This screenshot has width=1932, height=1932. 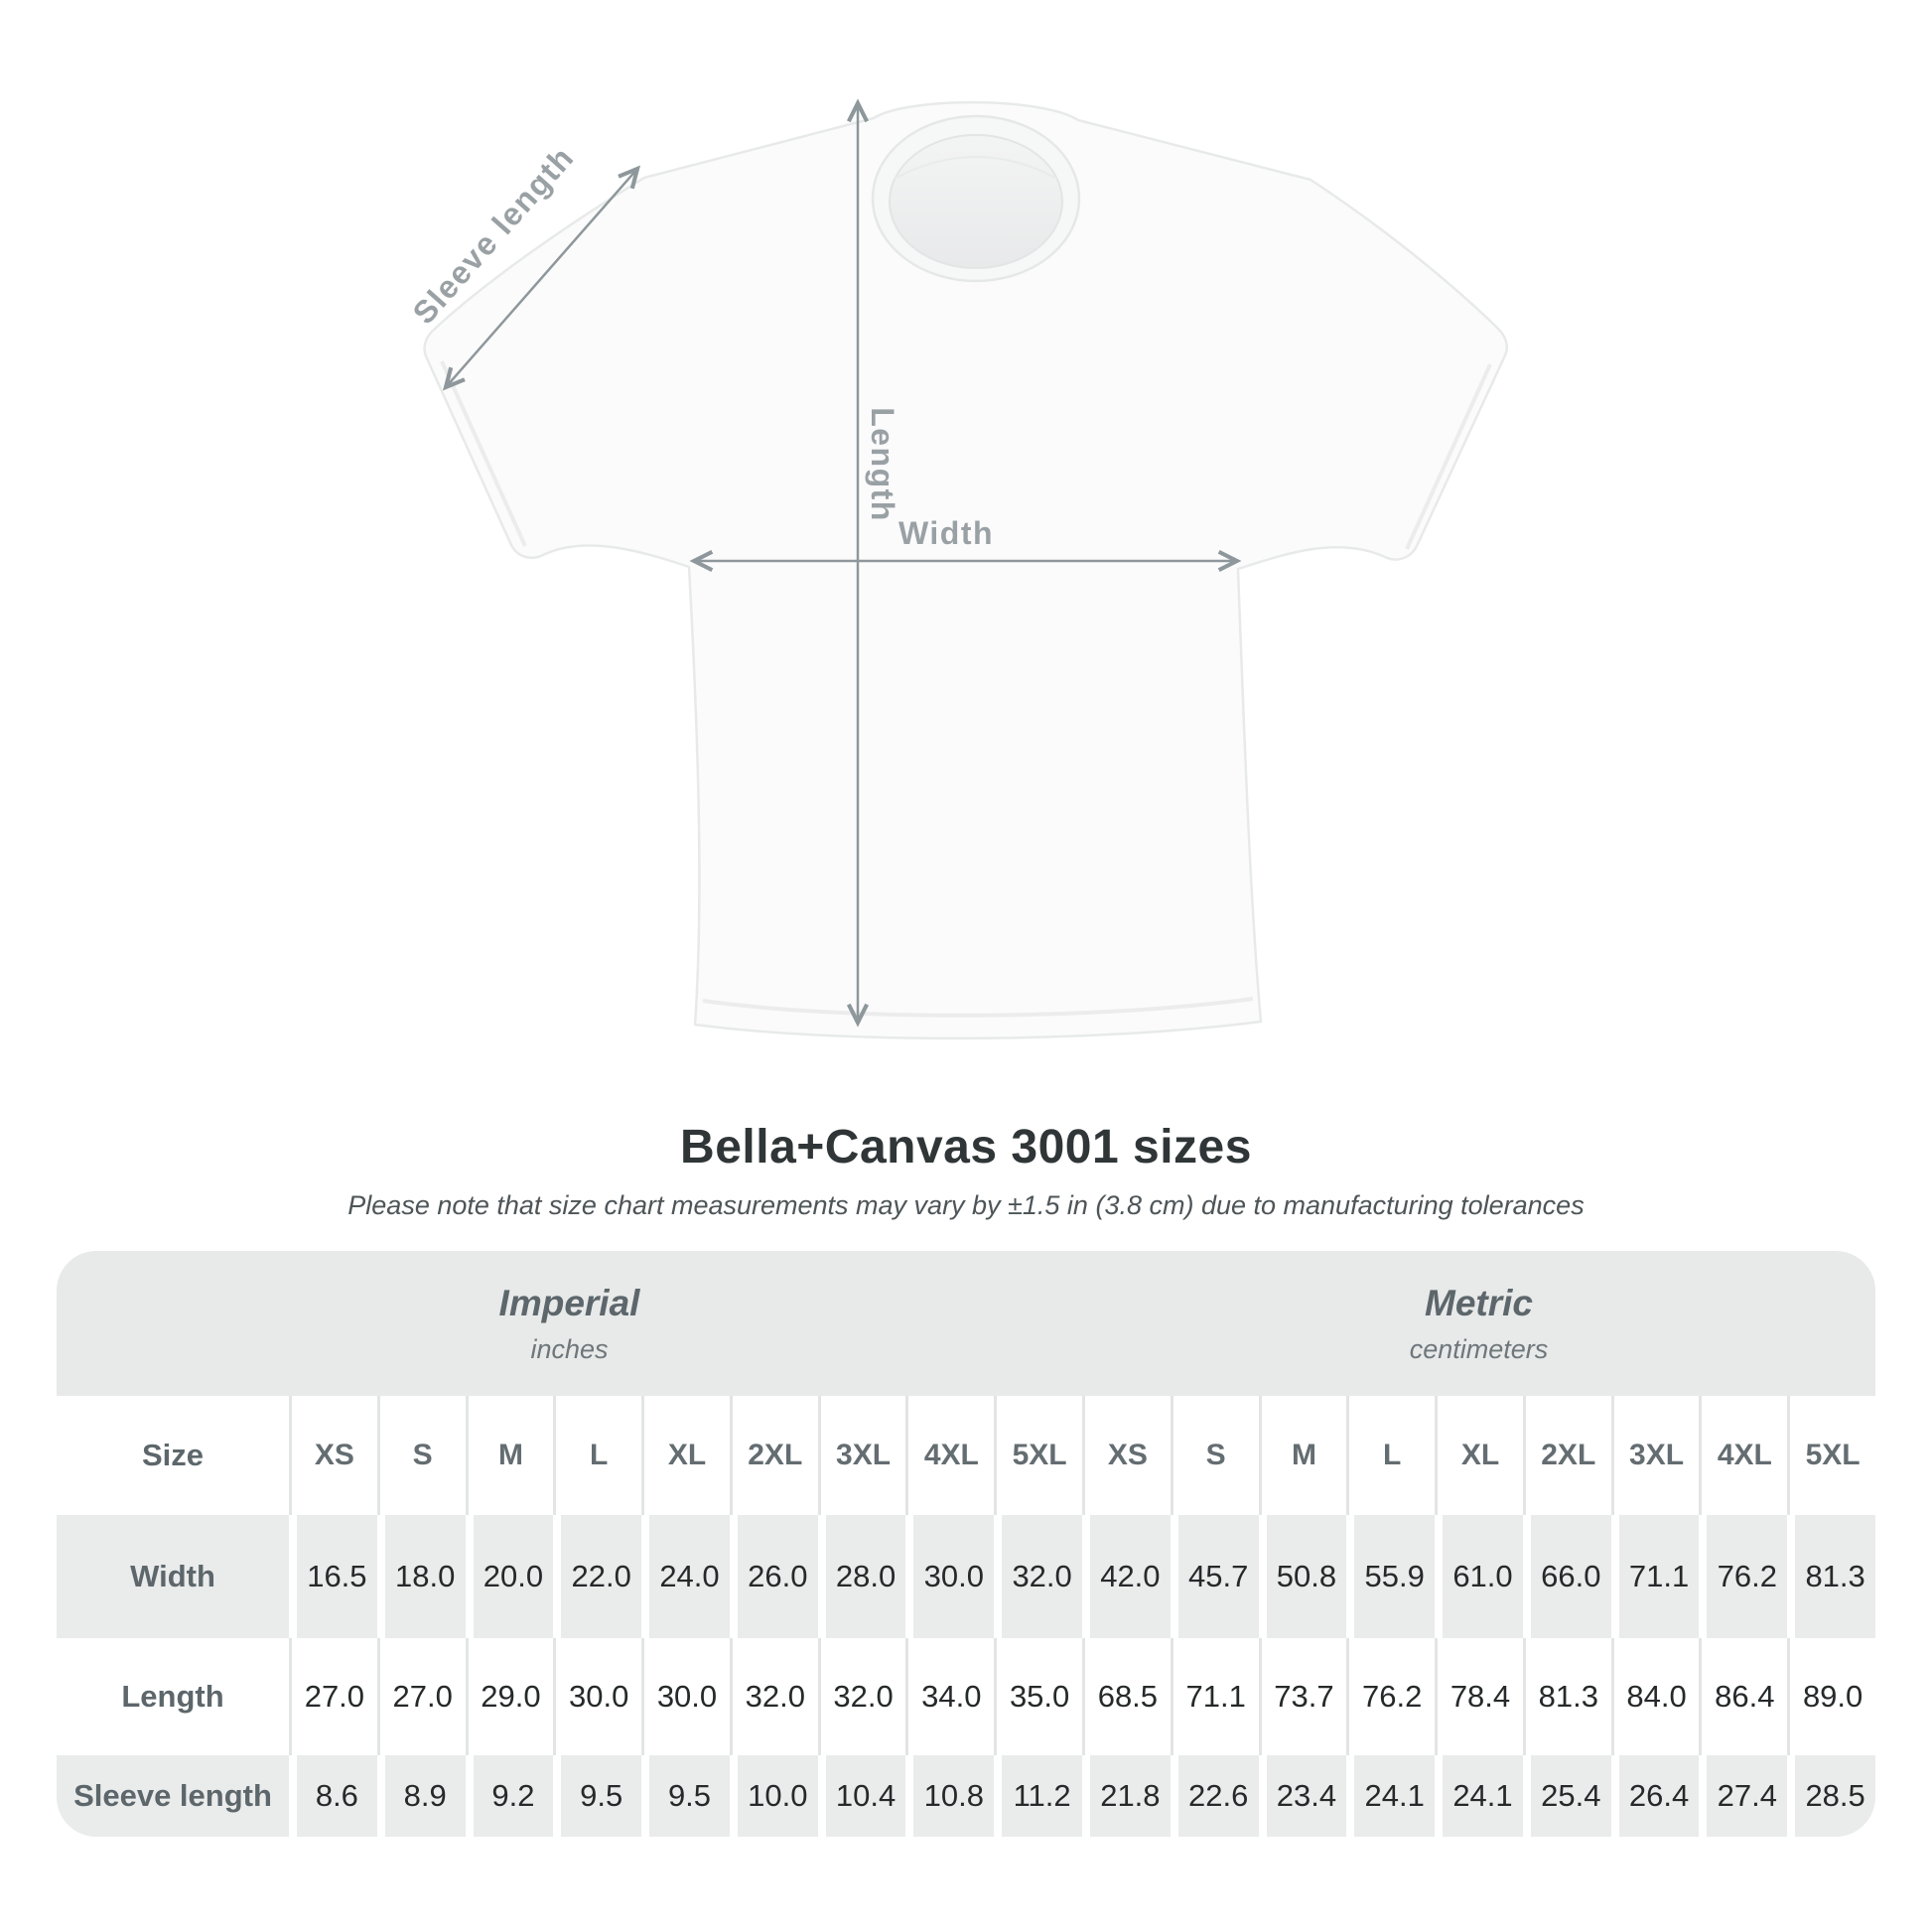 I want to click on width-metric-value: 66.0, so click(x=1566, y=1576).